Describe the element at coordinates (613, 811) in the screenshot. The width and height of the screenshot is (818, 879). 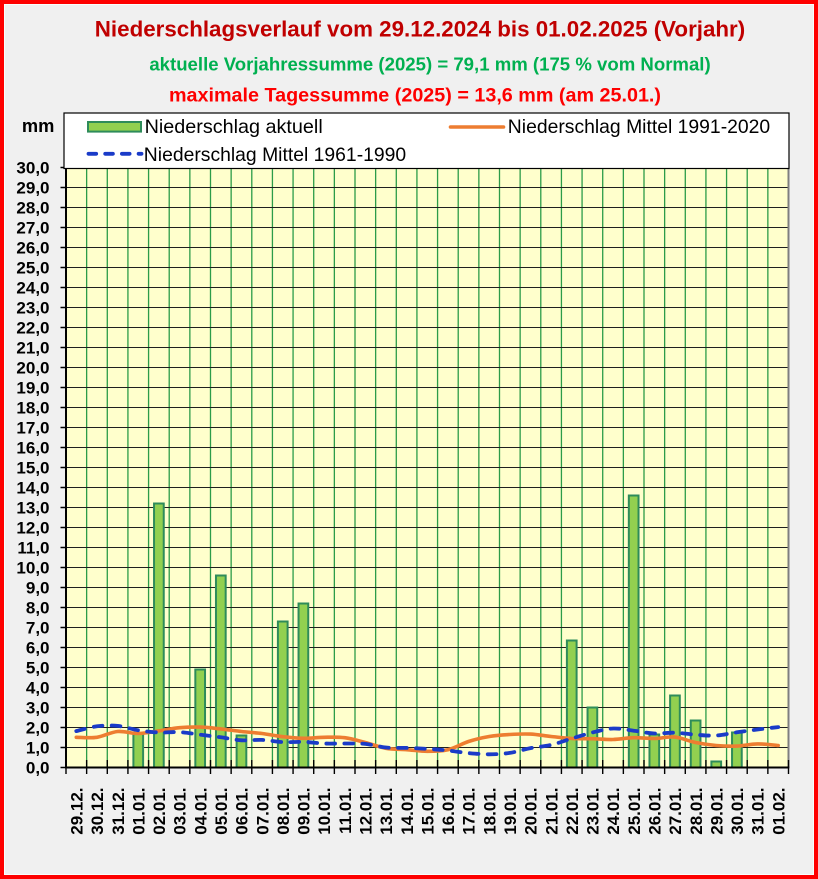
I see `svg-text: 24.01.` at that location.